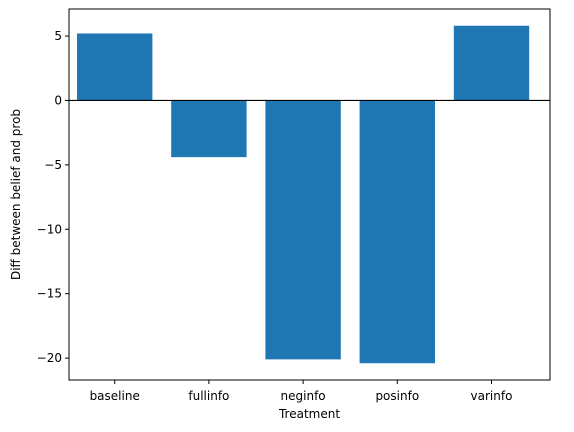  What do you see at coordinates (209, 129) in the screenshot?
I see `bar-fullinfo` at bounding box center [209, 129].